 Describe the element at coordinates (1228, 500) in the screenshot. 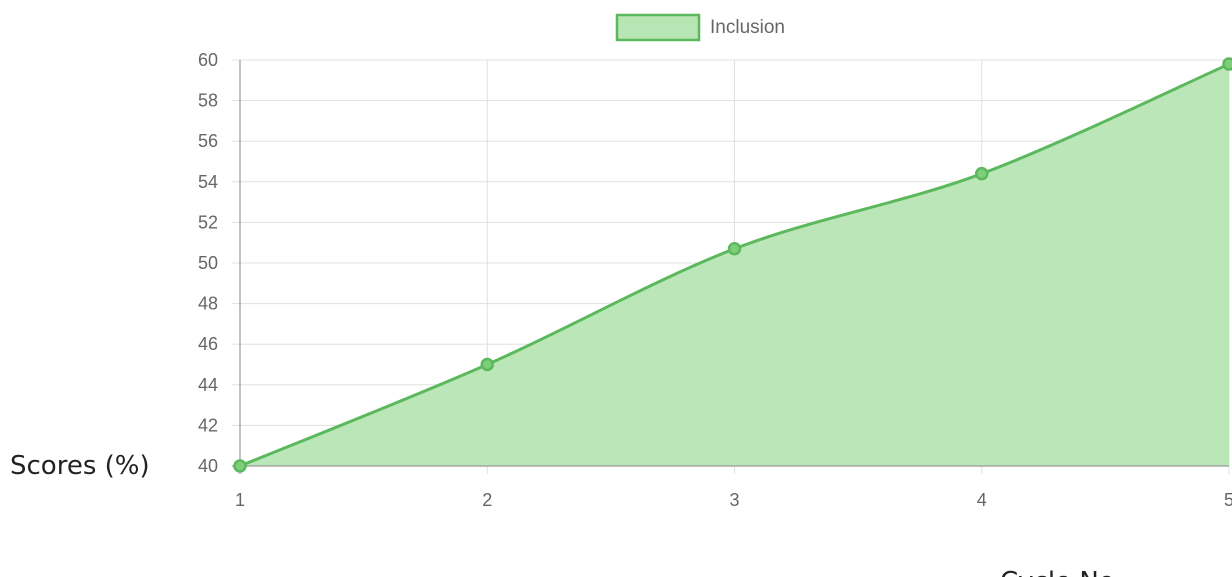

I see `x-tick-label: 5` at that location.